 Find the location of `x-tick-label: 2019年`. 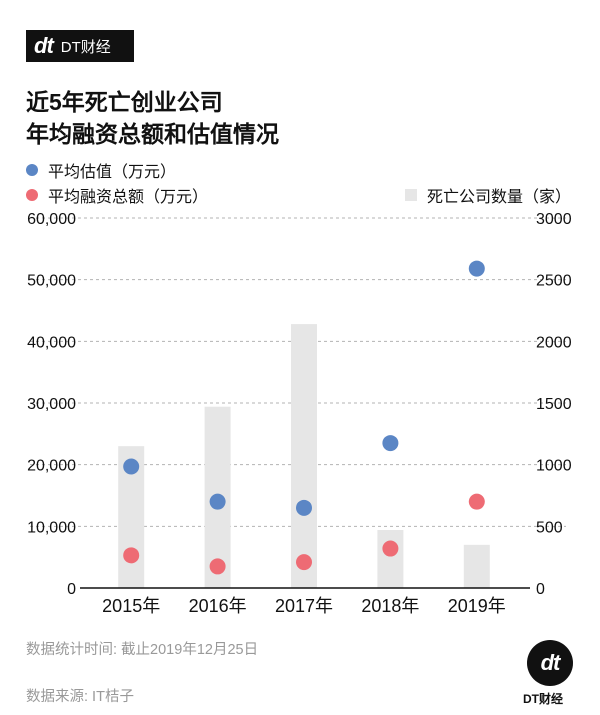

x-tick-label: 2019年 is located at coordinates (477, 606).